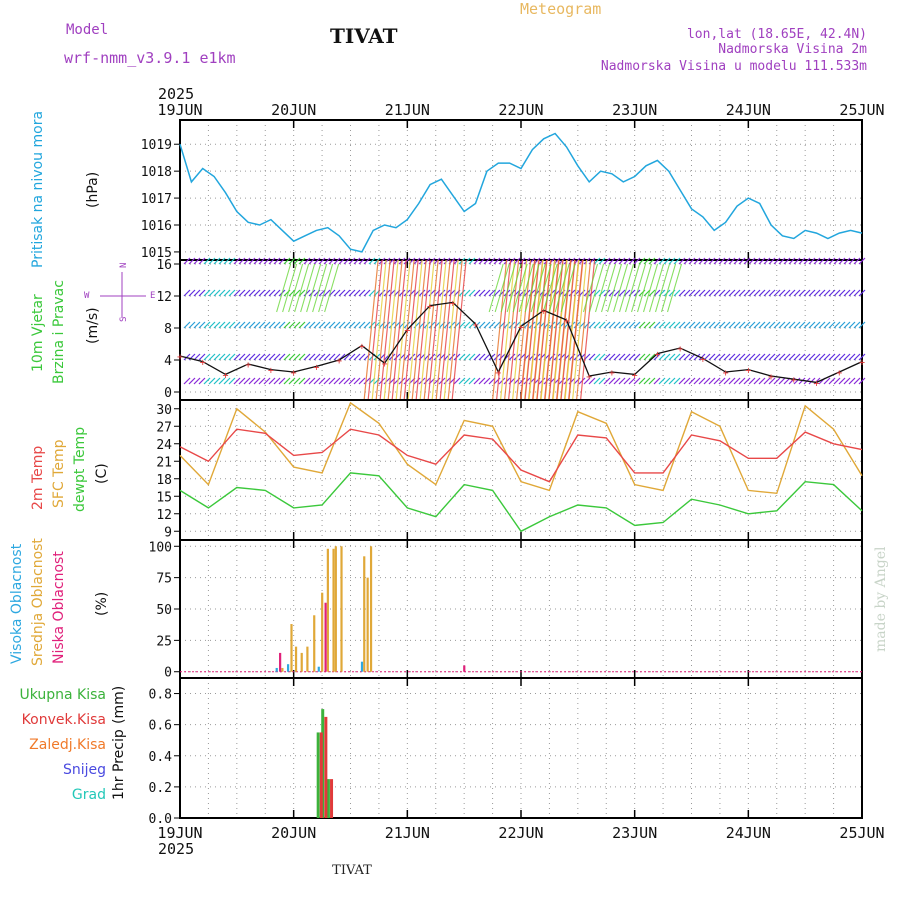 This screenshot has width=900, height=900. I want to click on y-tick-label: 1015, so click(156, 253).